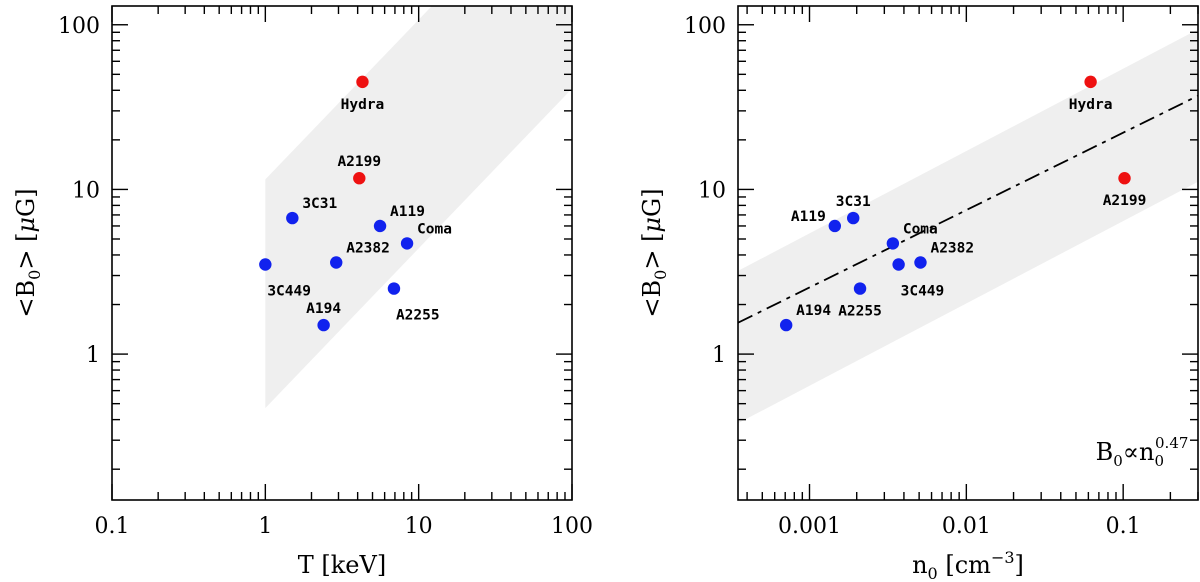 This screenshot has width=1200, height=582. Describe the element at coordinates (1131, 452) in the screenshot. I see `annotation-part: ∝` at that location.